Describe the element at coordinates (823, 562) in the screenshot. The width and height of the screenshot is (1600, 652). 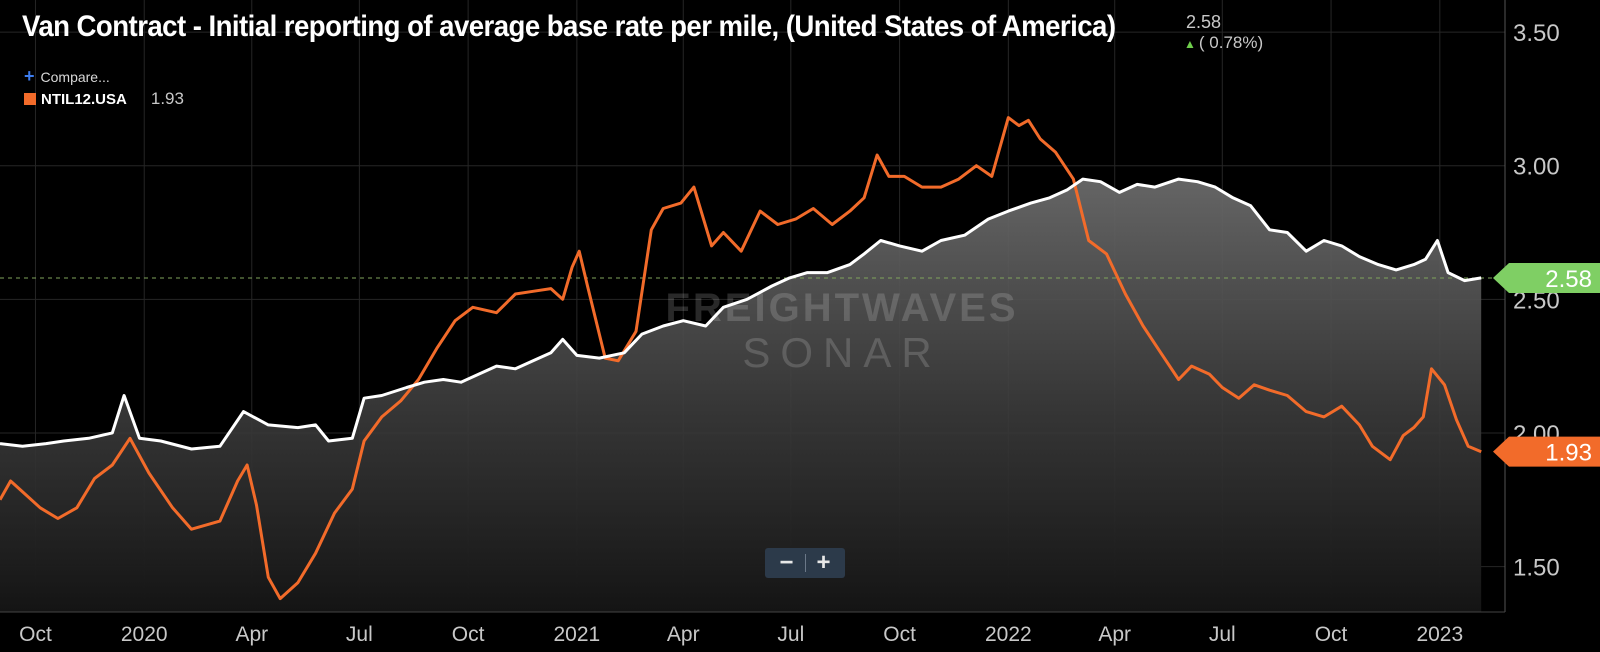
I see `zoom-in-button: +` at that location.